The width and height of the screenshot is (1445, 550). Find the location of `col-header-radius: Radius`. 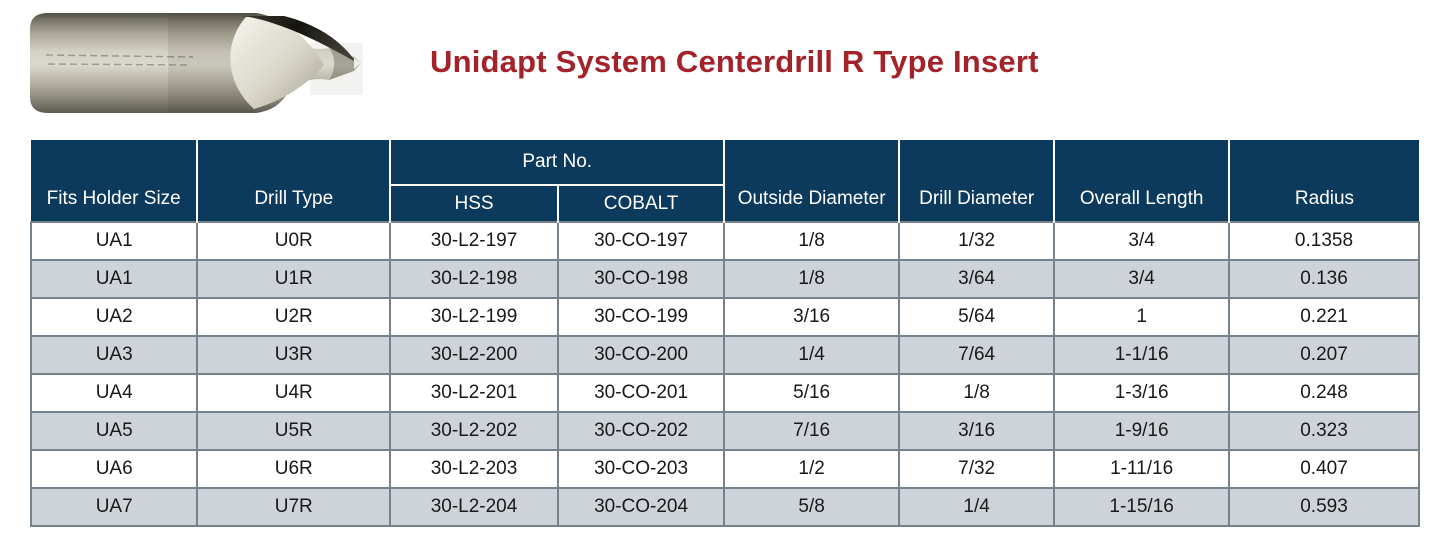

col-header-radius: Radius is located at coordinates (1323, 181).